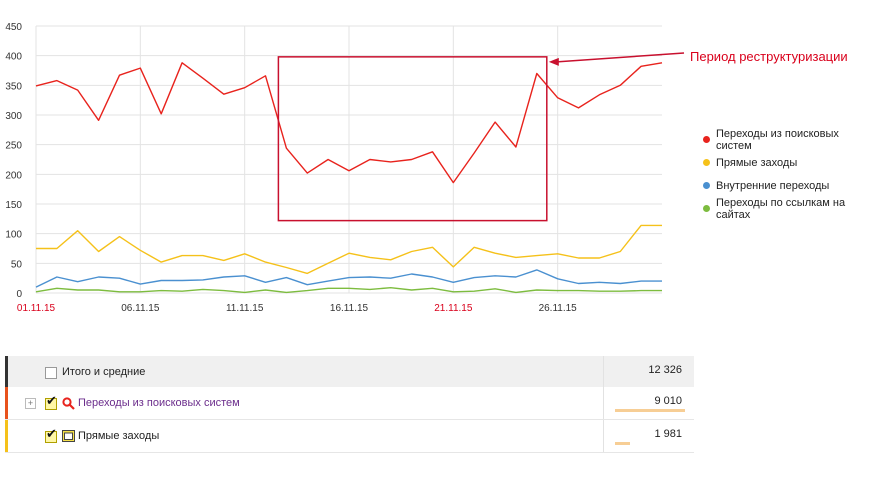  What do you see at coordinates (30, 403) in the screenshot?
I see `expand-toggle: +` at bounding box center [30, 403].